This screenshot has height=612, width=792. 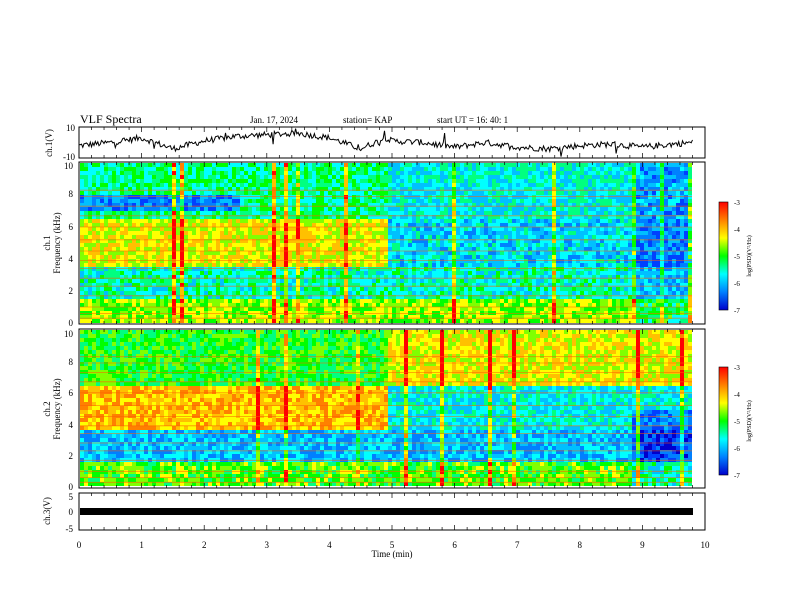 I want to click on ch2-ytick-8: 8, so click(x=71, y=362).